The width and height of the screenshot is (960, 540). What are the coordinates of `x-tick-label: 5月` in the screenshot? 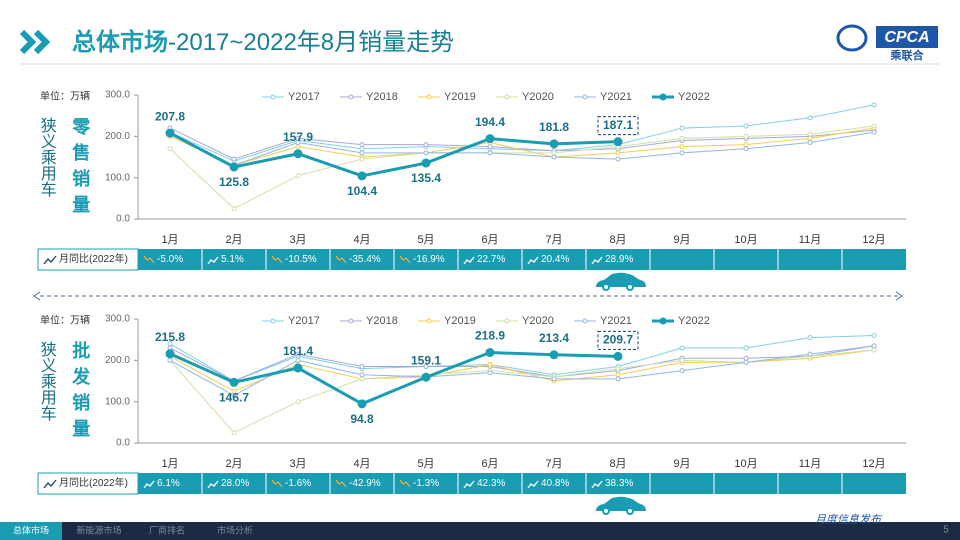 It's located at (425, 240).